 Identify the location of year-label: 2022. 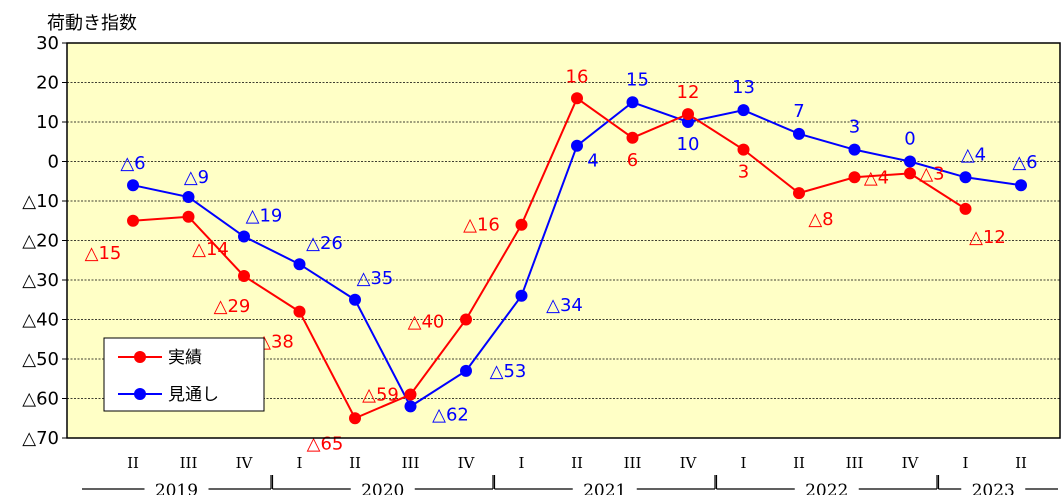
(826, 488).